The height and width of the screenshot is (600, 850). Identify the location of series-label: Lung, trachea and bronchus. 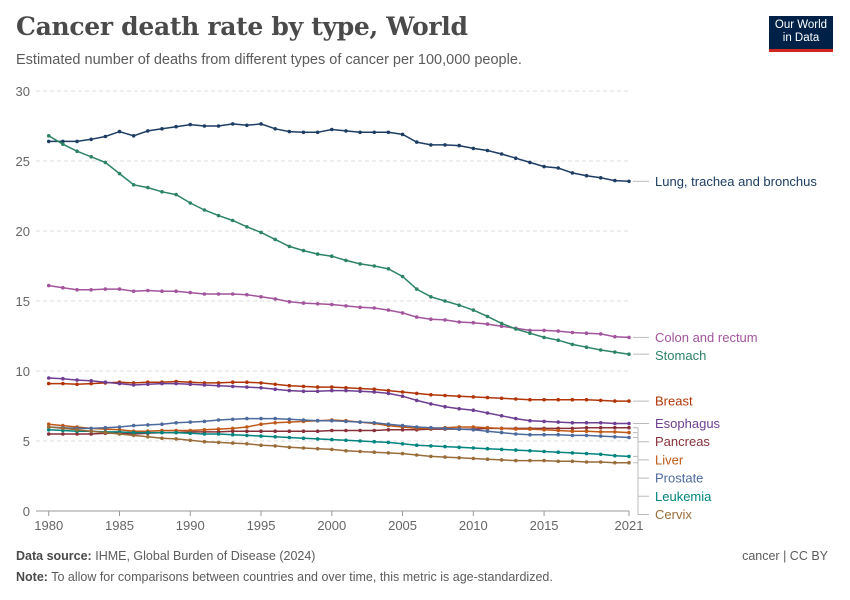
(736, 181).